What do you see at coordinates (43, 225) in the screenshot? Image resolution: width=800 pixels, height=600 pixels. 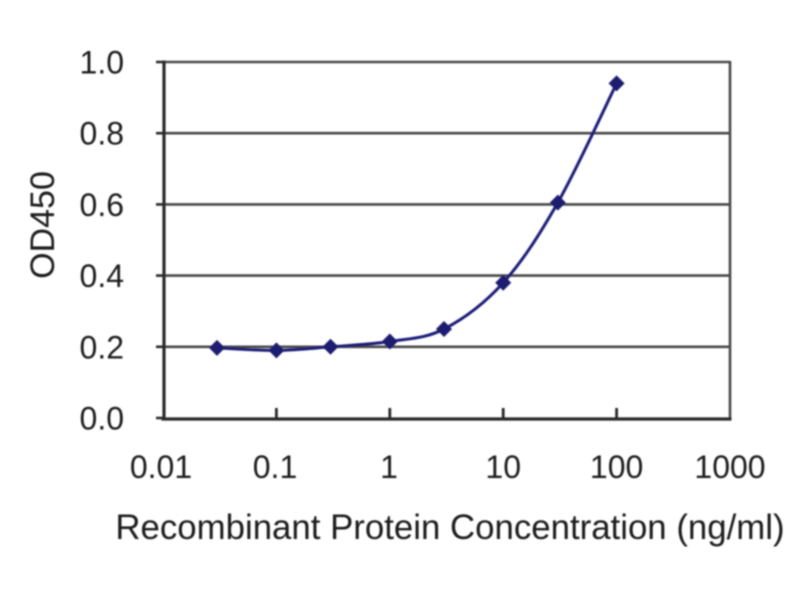 I see `svg-text: OD450` at bounding box center [43, 225].